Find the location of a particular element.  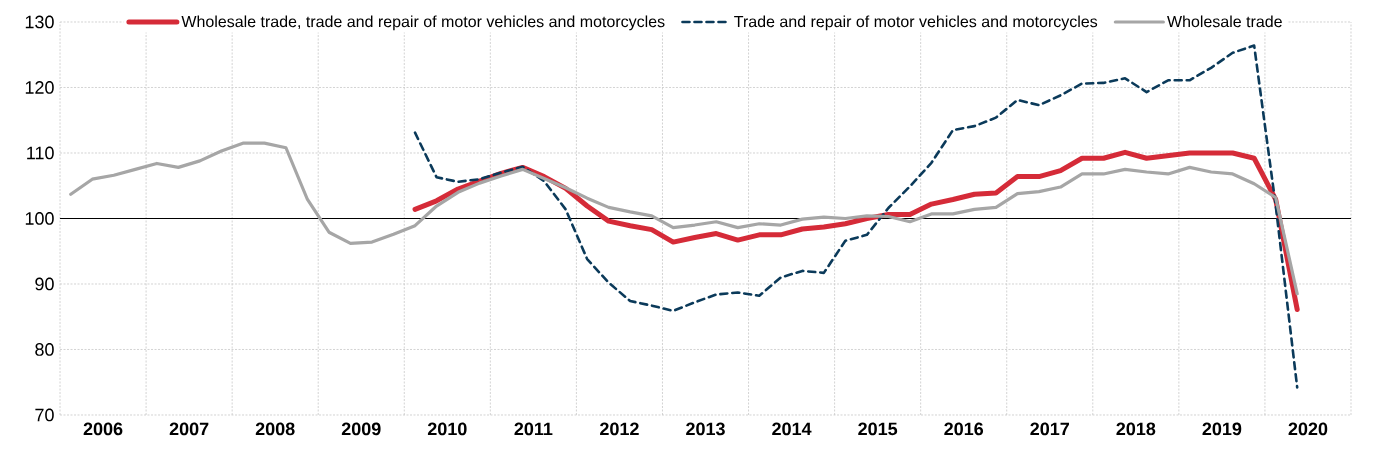

y-tick-label: 100 is located at coordinates (39, 218).